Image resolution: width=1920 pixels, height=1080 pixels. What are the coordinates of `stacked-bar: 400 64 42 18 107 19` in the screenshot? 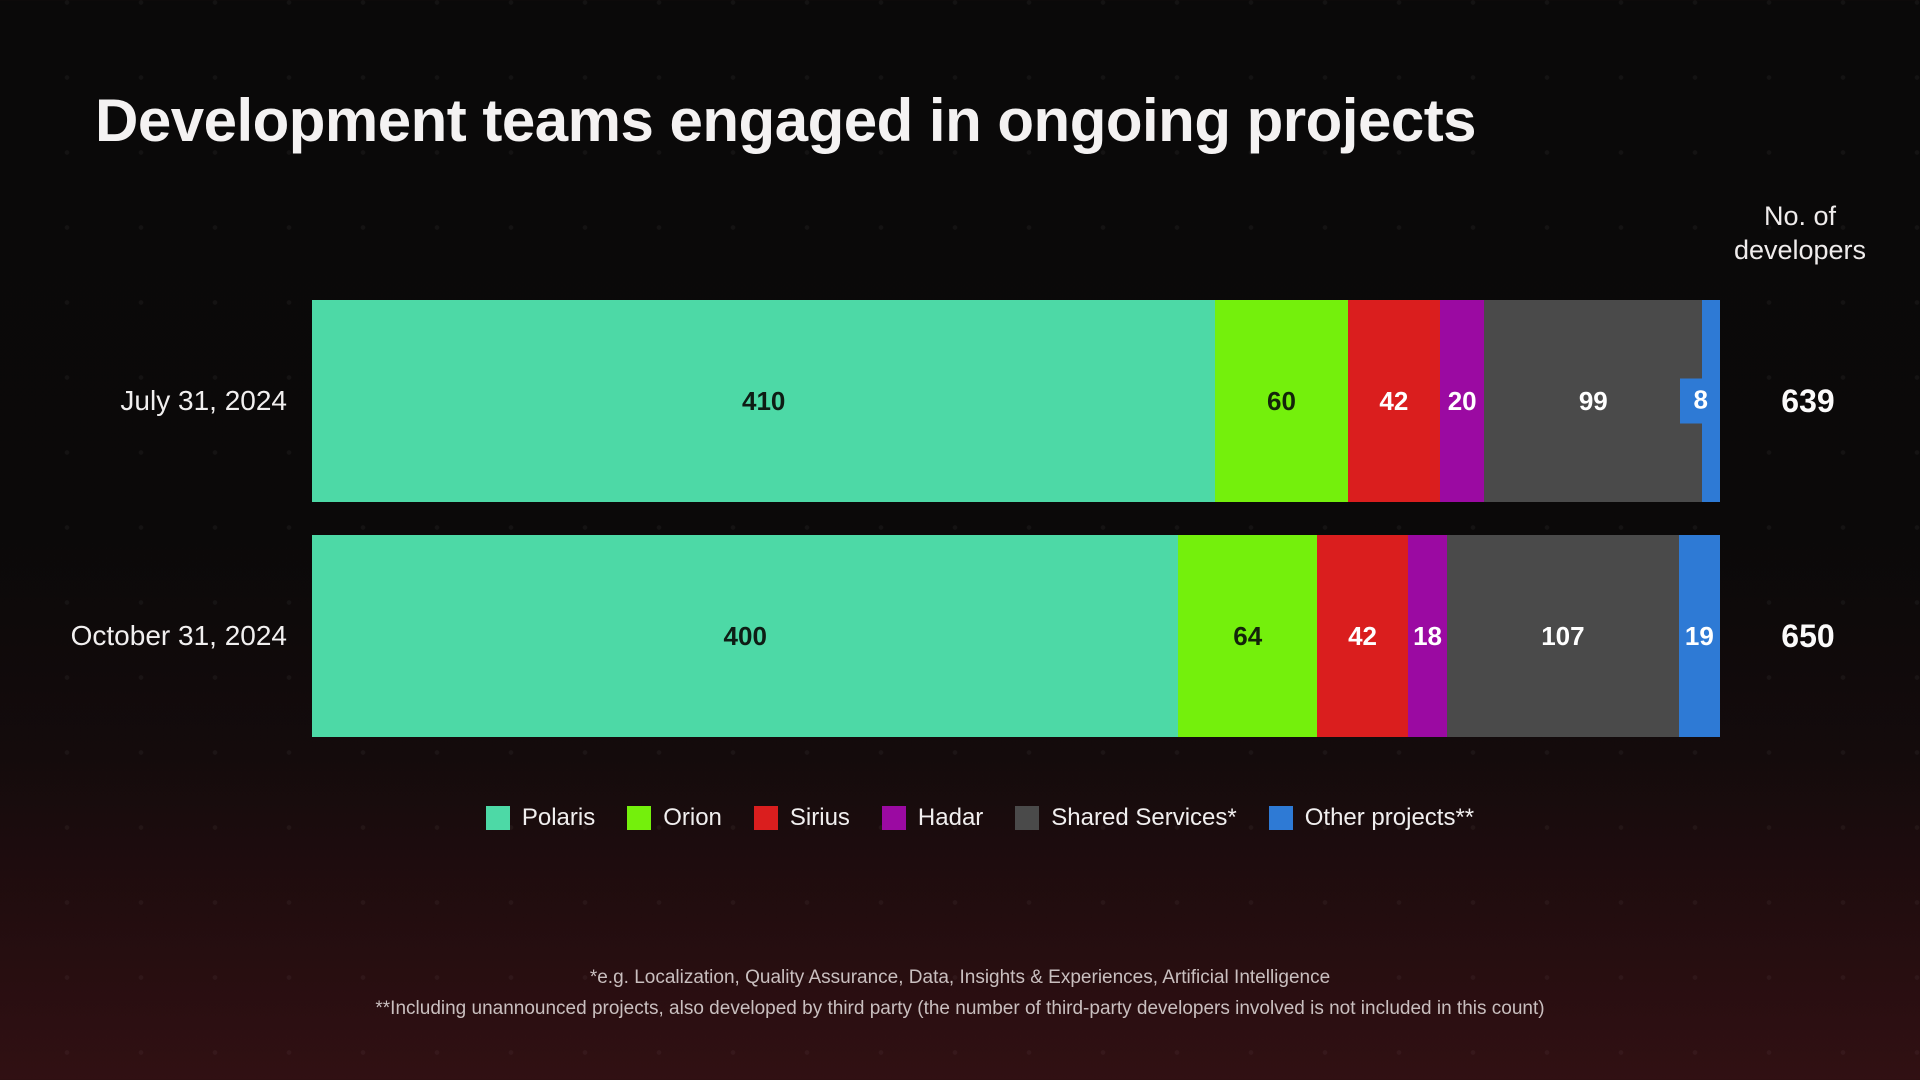 It's located at (1016, 636).